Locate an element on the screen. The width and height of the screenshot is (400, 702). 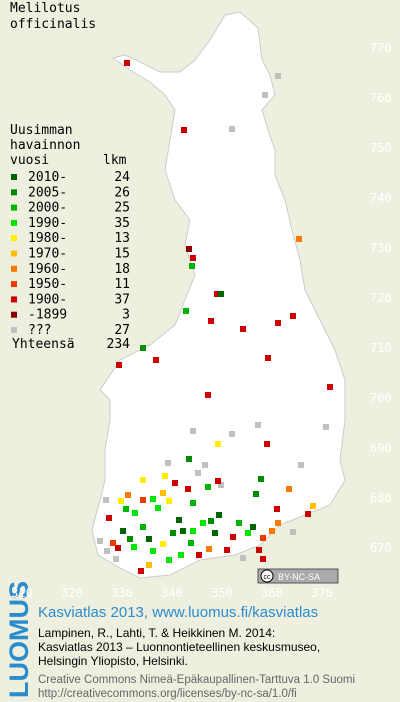
legend-label: 1970- is located at coordinates (47, 254).